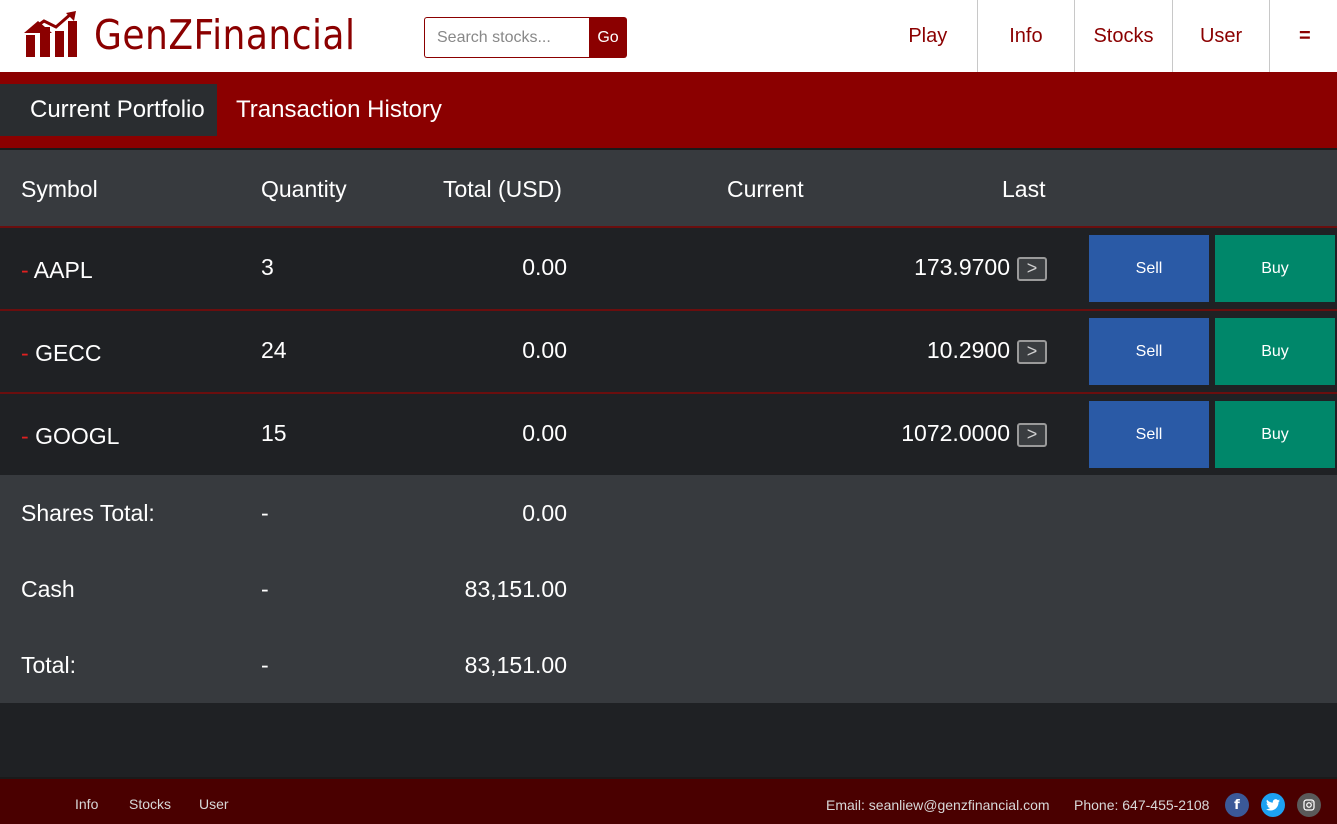 This screenshot has width=1337, height=824. I want to click on last-price-cell: 1072.0000, so click(955, 433).